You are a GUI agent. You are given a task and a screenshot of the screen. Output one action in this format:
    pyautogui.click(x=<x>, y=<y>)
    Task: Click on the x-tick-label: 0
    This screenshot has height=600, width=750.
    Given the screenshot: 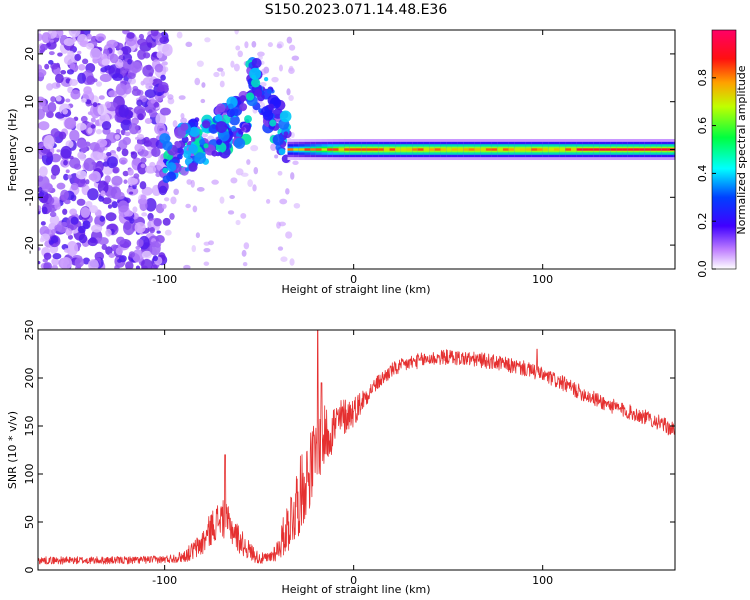 What is the action you would take?
    pyautogui.click(x=353, y=580)
    